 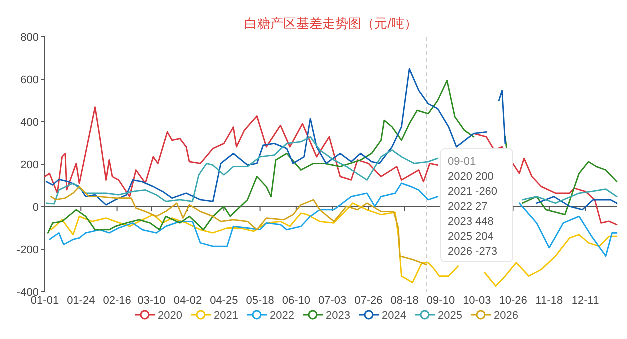 What do you see at coordinates (29, 166) in the screenshot?
I see `y-tick-label: 200` at bounding box center [29, 166].